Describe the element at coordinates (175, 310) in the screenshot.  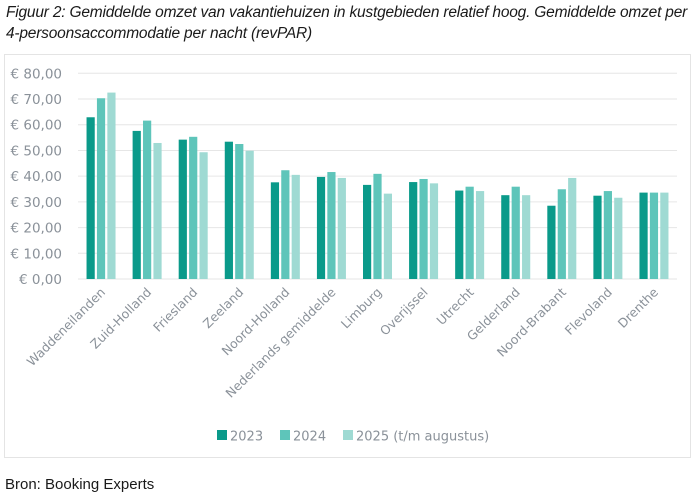
I see `x-category-label: Friesland` at that location.